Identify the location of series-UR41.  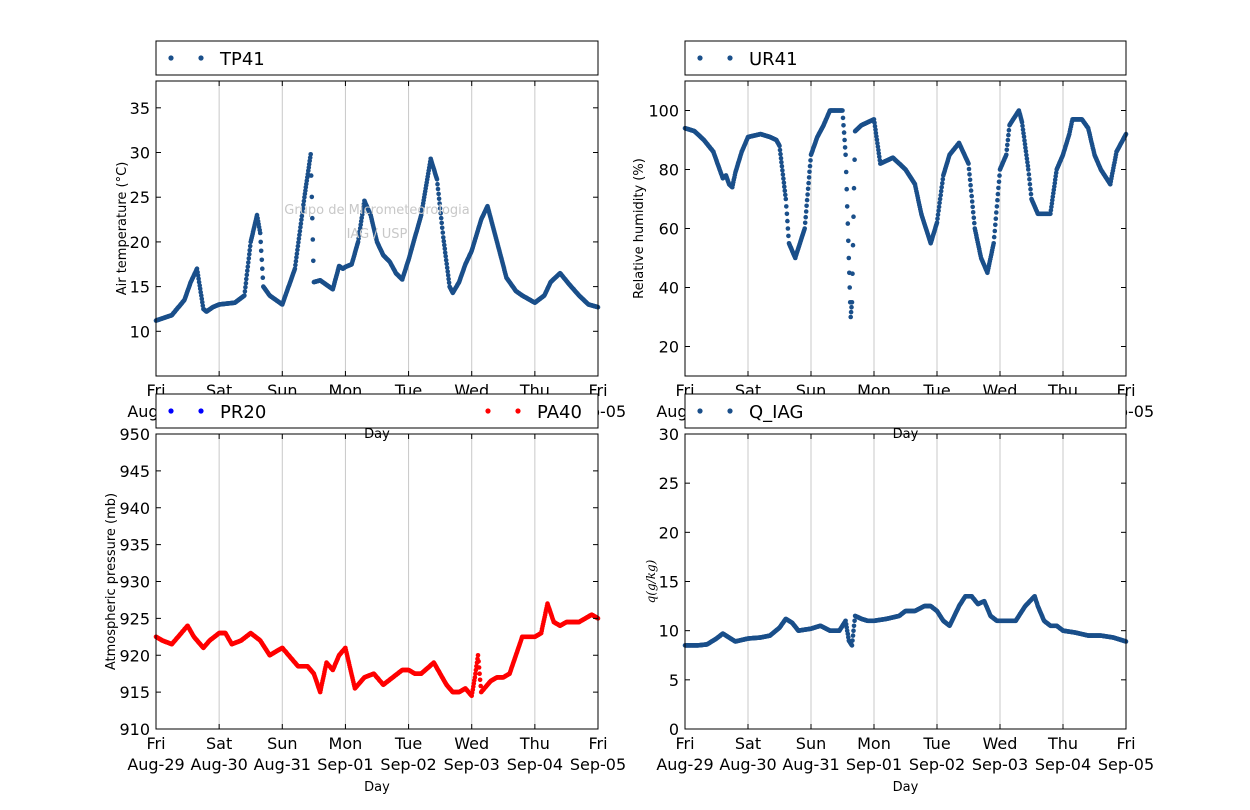
(905, 214).